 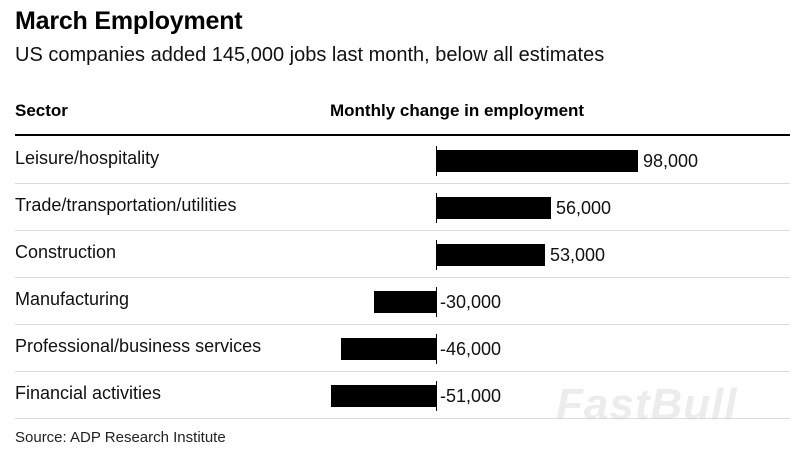 What do you see at coordinates (41, 110) in the screenshot?
I see `sector-column-header: Sector` at bounding box center [41, 110].